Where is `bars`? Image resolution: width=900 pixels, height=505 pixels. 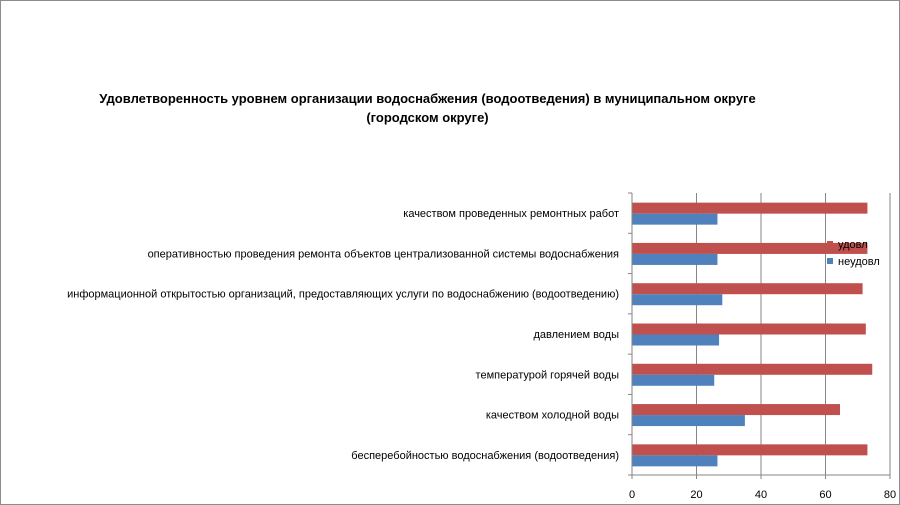
bars is located at coordinates (752, 334).